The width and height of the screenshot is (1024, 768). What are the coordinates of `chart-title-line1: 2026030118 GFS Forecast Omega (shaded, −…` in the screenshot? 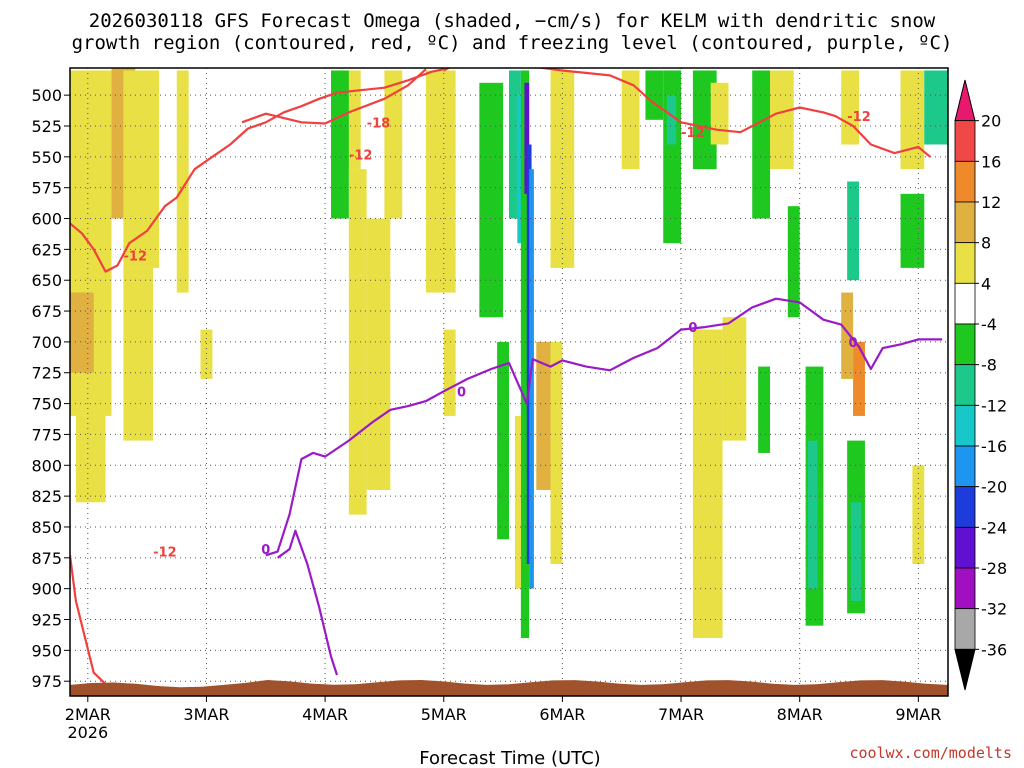 It's located at (512, 21).